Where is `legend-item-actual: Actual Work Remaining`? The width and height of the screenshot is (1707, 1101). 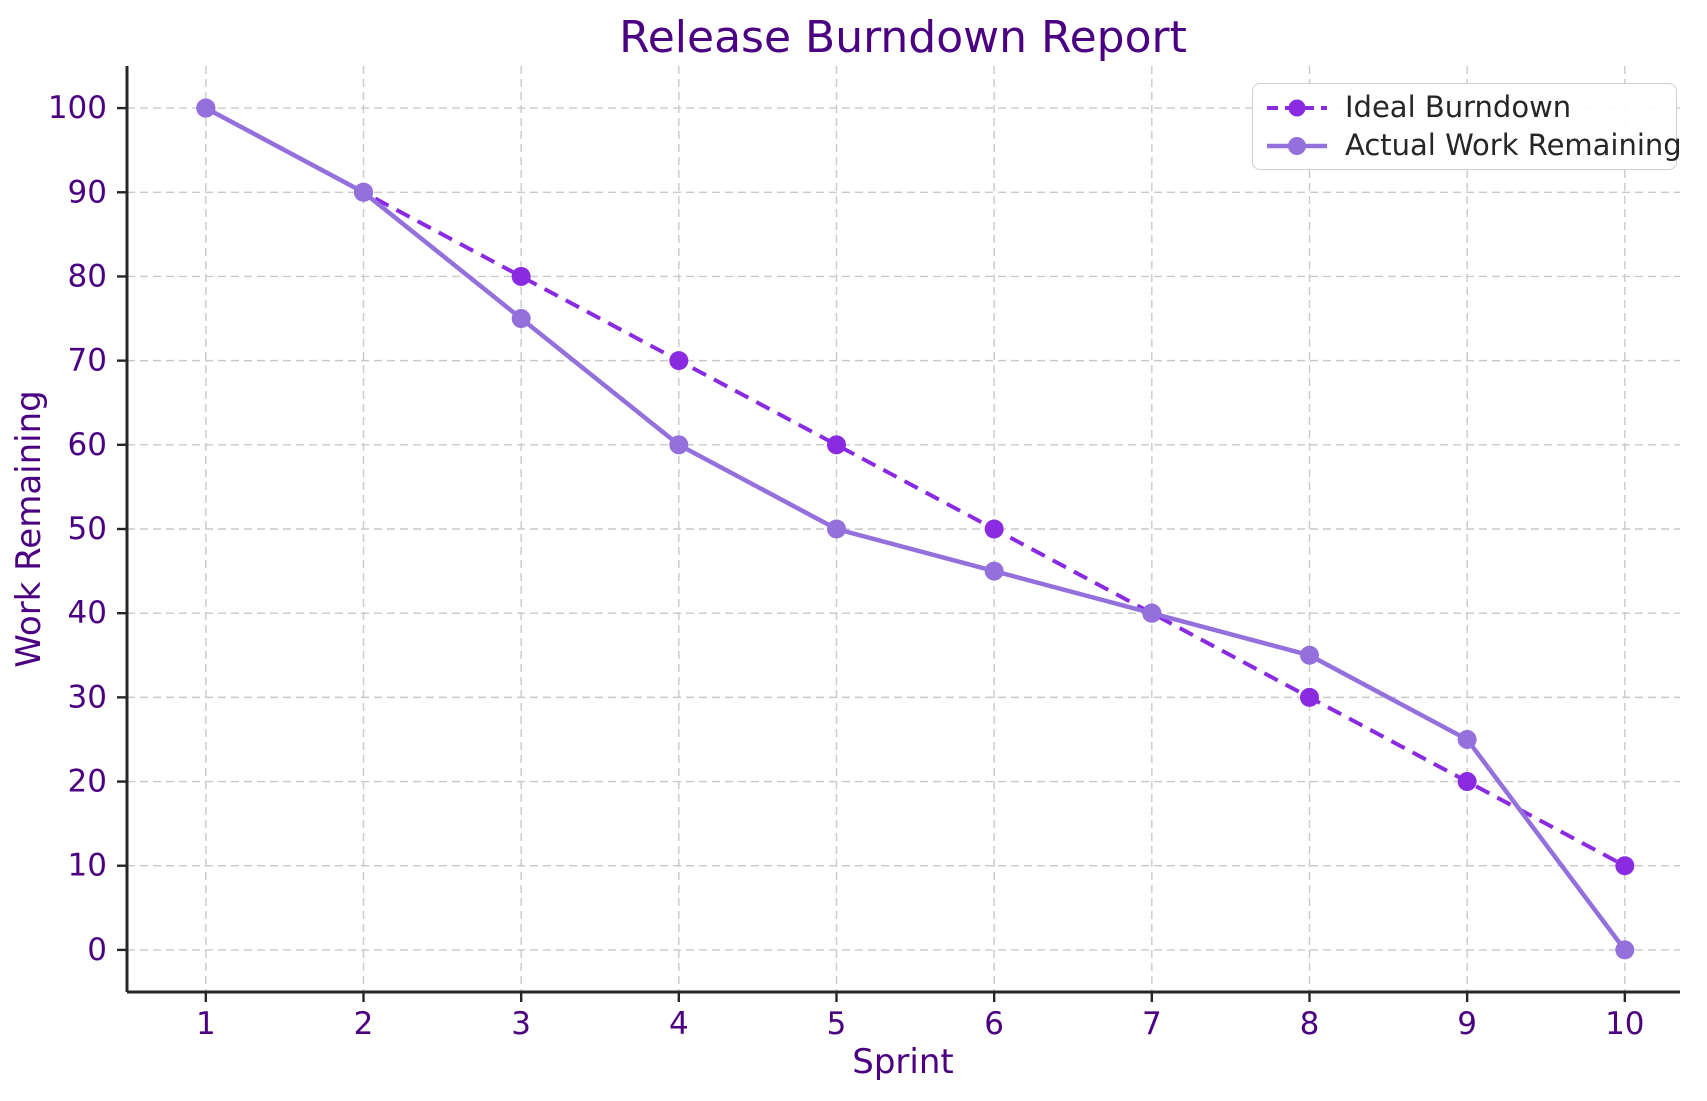
legend-item-actual: Actual Work Remaining is located at coordinates (1473, 145).